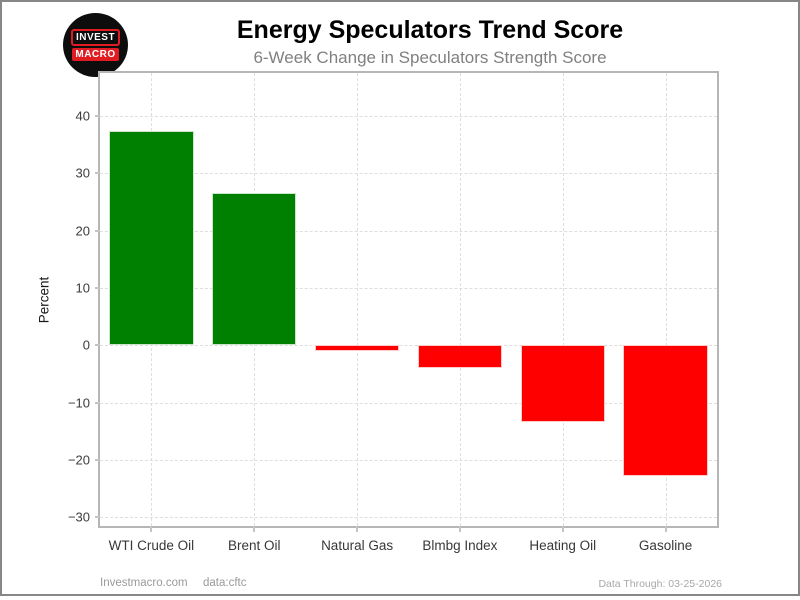  I want to click on y-tick-label: 10, so click(82, 288).